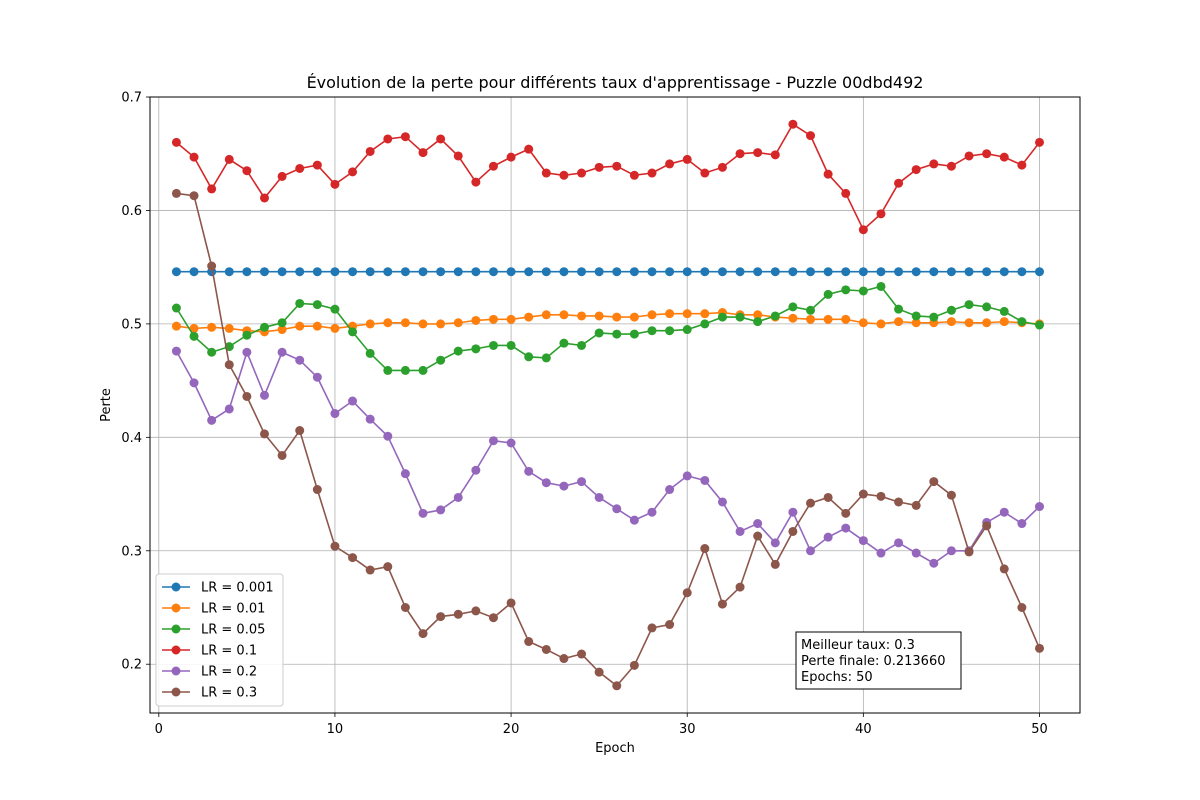 This screenshot has height=800, width=1200. What do you see at coordinates (131, 324) in the screenshot?
I see `y-tick-label: 0.5` at bounding box center [131, 324].